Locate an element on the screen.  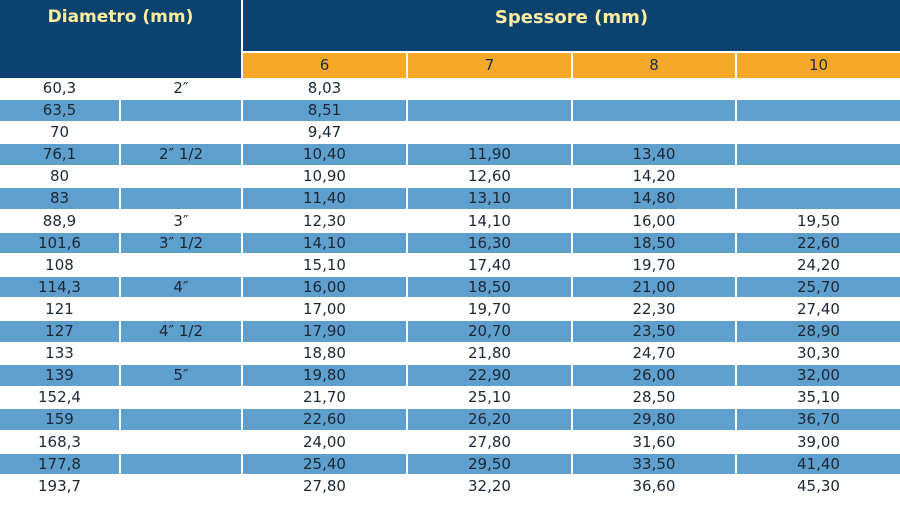
thickness-value-cell: 12,60 is located at coordinates (489, 176).